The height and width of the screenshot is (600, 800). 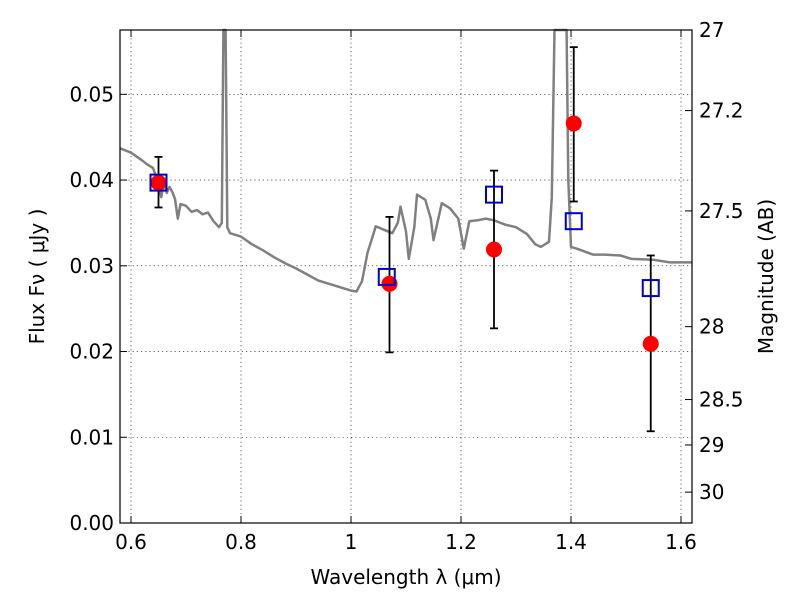 I want to click on y-tick-label: 0.01, so click(x=91, y=437).